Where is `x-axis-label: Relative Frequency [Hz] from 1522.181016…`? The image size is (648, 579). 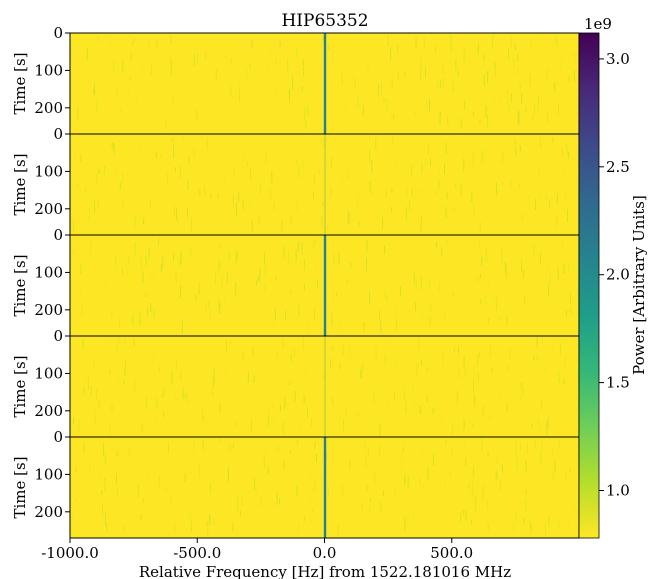
x-axis-label: Relative Frequency [Hz] from 1522.181016… is located at coordinates (325, 571).